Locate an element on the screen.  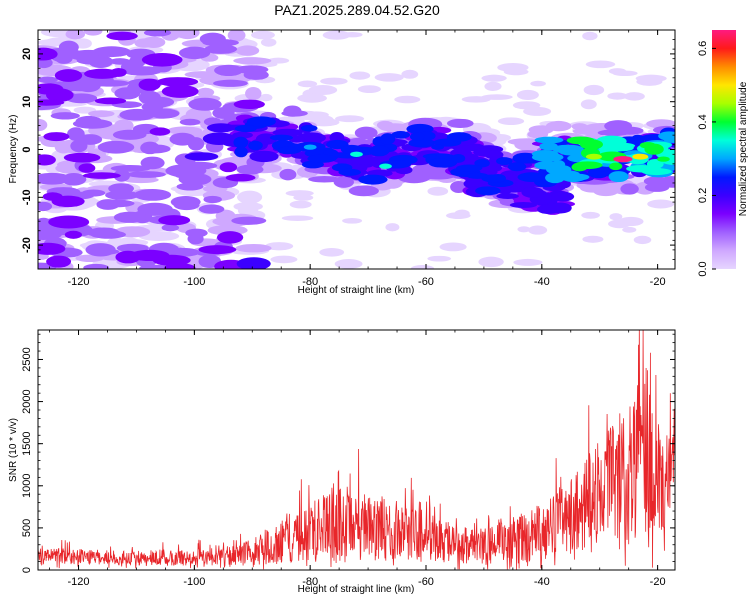
y-tick-label: 20 is located at coordinates (27, 54).